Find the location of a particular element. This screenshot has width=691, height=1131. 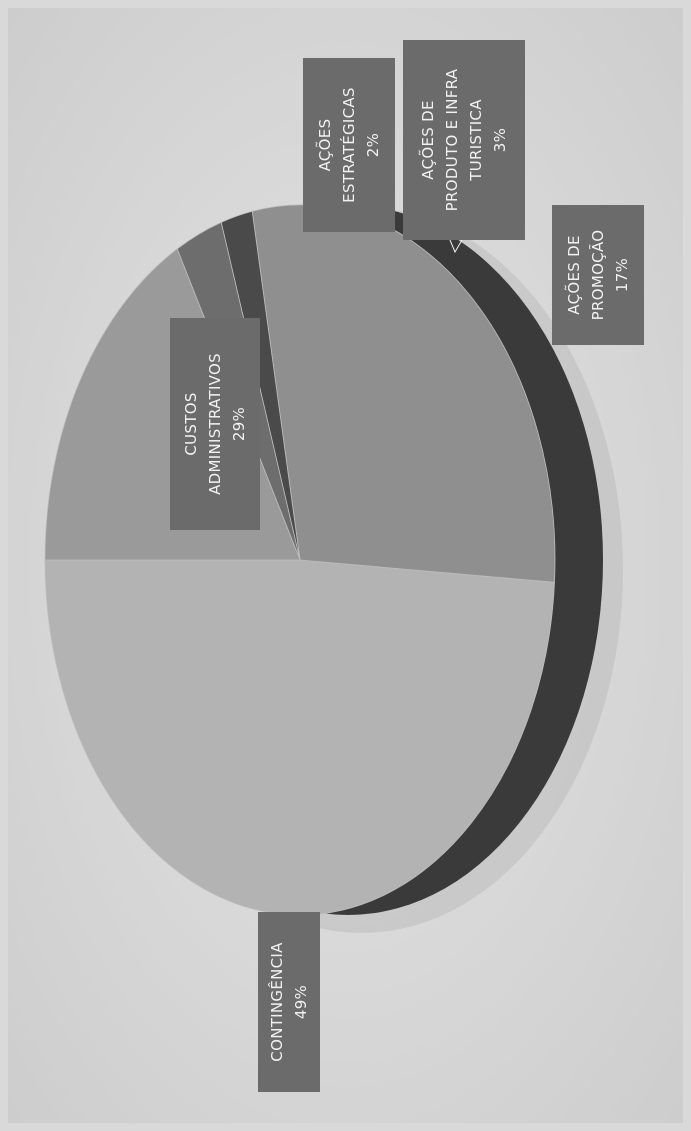

data-label-text: AÇÕES DE PRODUTO E INFRA TURISTICA 3% is located at coordinates (463, 139).